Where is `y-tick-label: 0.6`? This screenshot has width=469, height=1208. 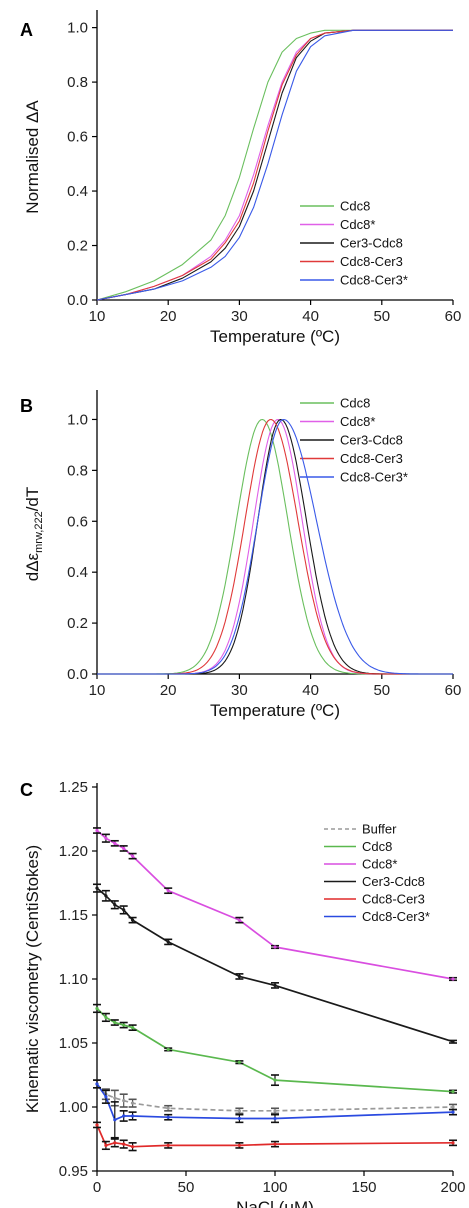 y-tick-label: 0.6 is located at coordinates (77, 521).